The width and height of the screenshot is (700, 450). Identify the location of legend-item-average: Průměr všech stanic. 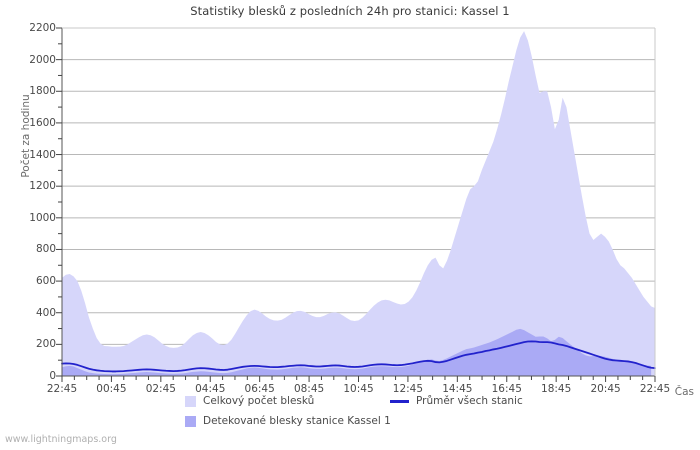
(456, 401).